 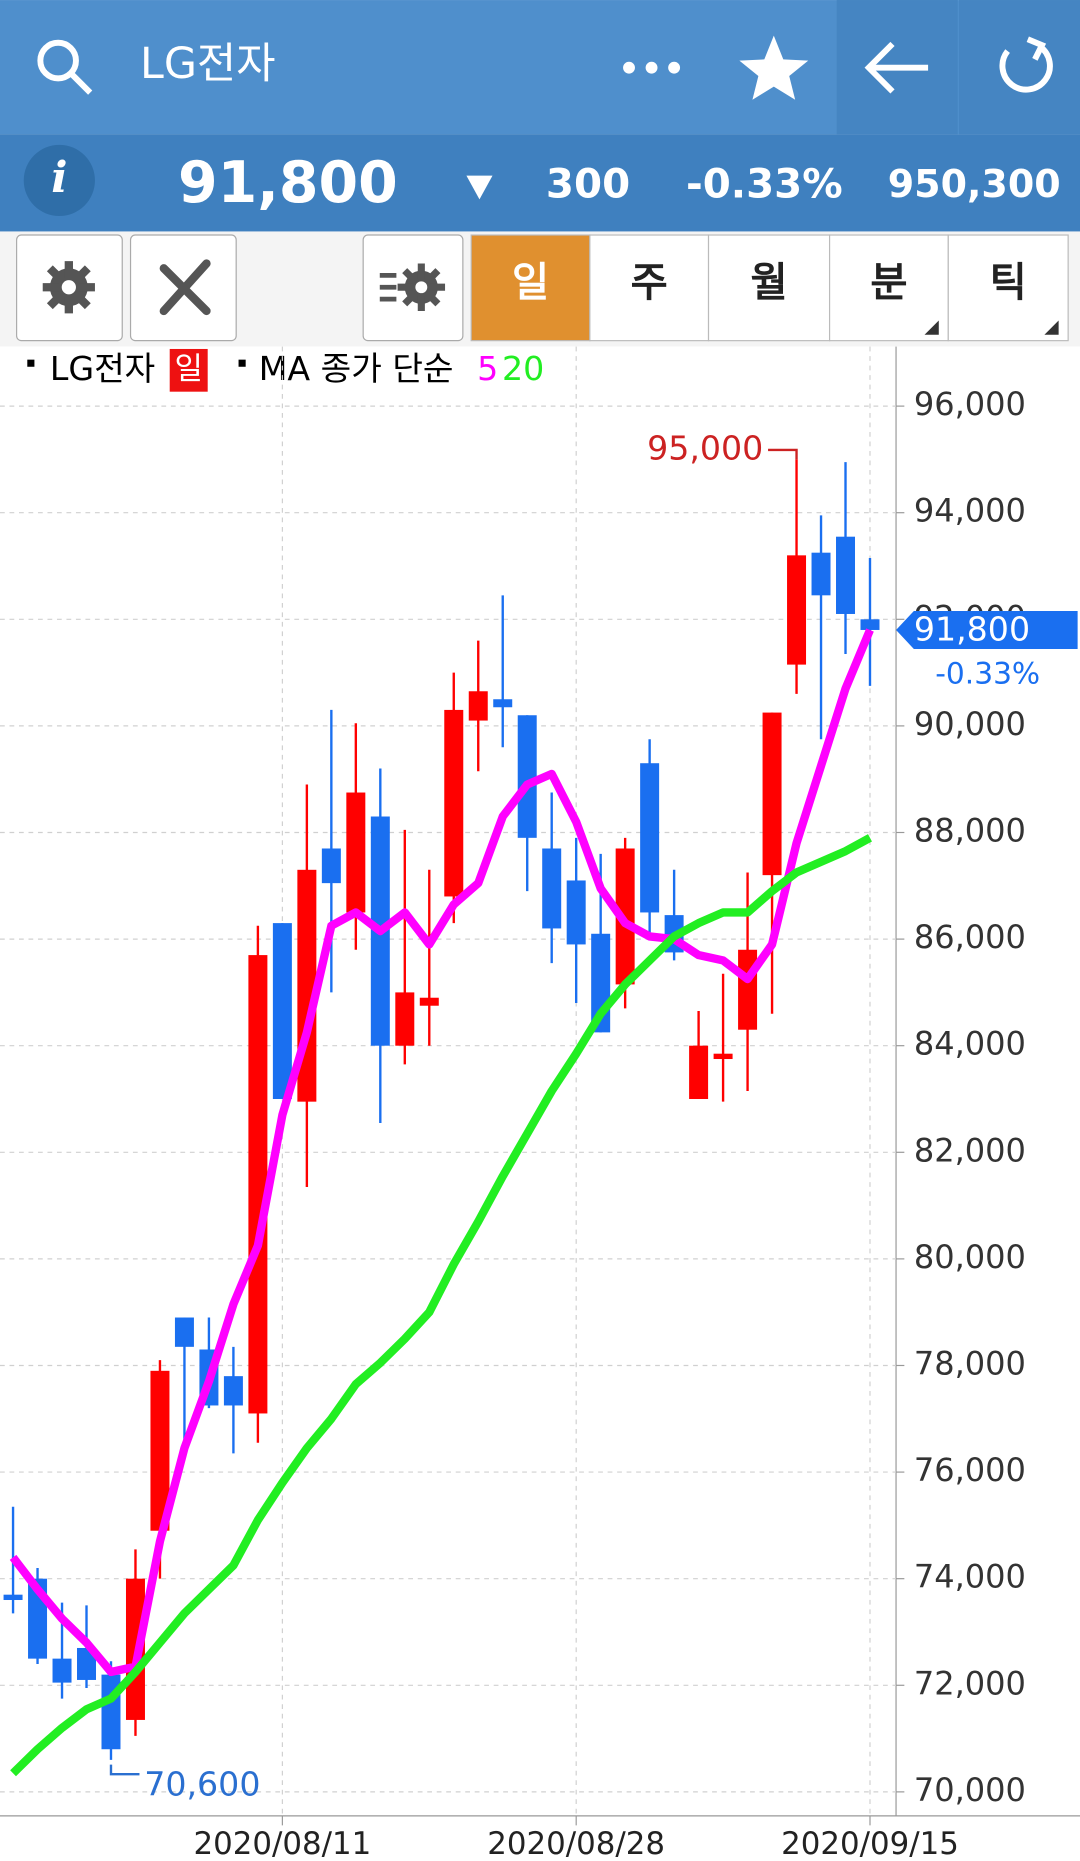 What do you see at coordinates (487, 368) in the screenshot?
I see `legend-series: 5` at bounding box center [487, 368].